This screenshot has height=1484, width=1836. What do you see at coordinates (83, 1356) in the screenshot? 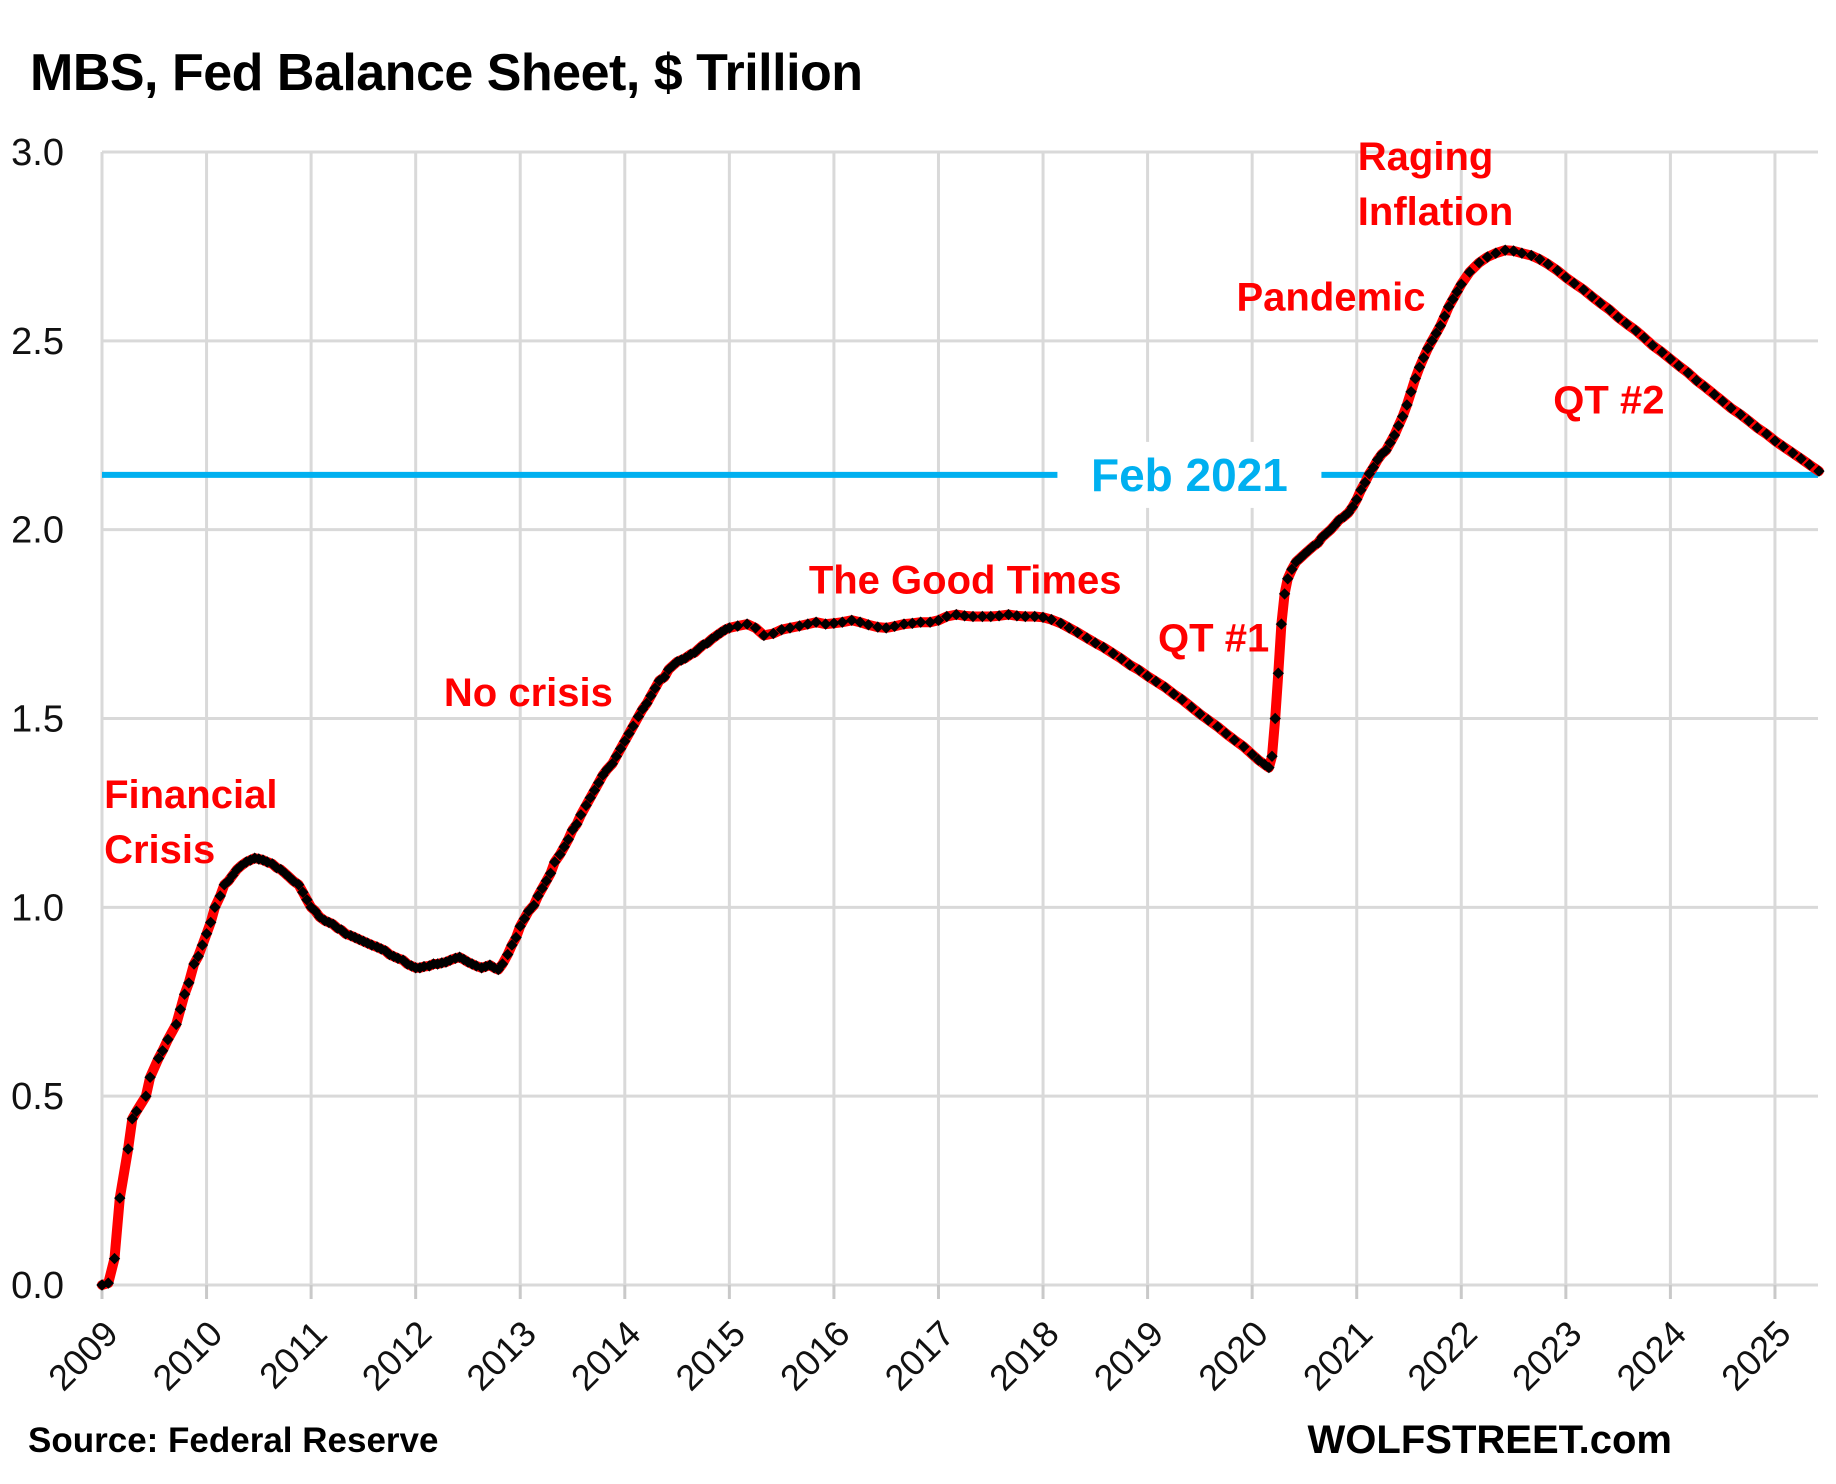
I see `x-axis-tick-label: 2009` at bounding box center [83, 1356].